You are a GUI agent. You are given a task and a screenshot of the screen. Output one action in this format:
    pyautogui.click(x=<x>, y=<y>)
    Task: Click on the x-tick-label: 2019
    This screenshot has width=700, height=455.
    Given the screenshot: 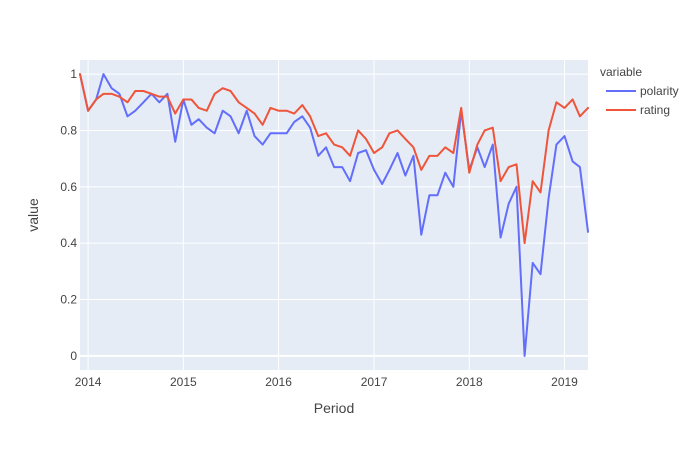 What is the action you would take?
    pyautogui.click(x=564, y=382)
    